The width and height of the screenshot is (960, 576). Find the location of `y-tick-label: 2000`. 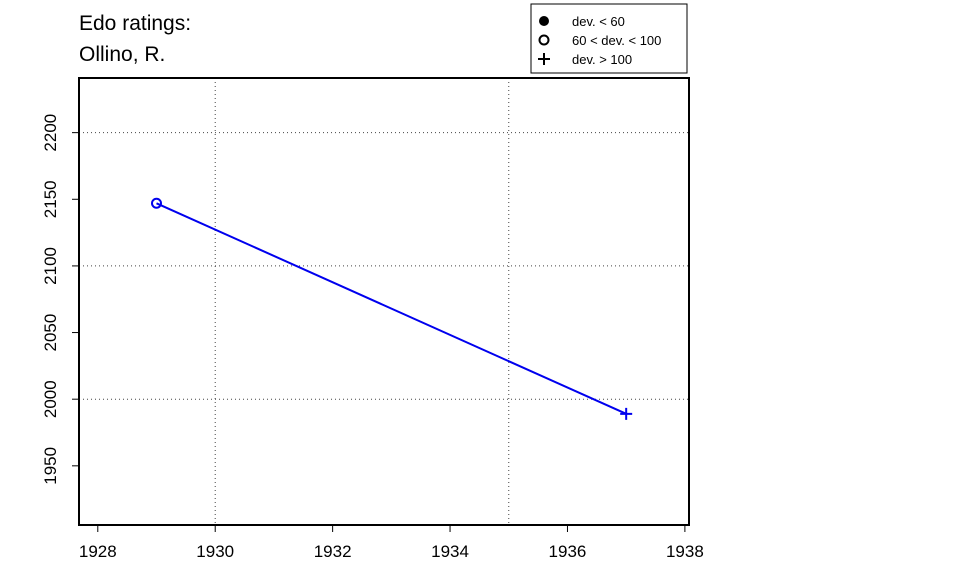

y-tick-label: 2000 is located at coordinates (50, 399).